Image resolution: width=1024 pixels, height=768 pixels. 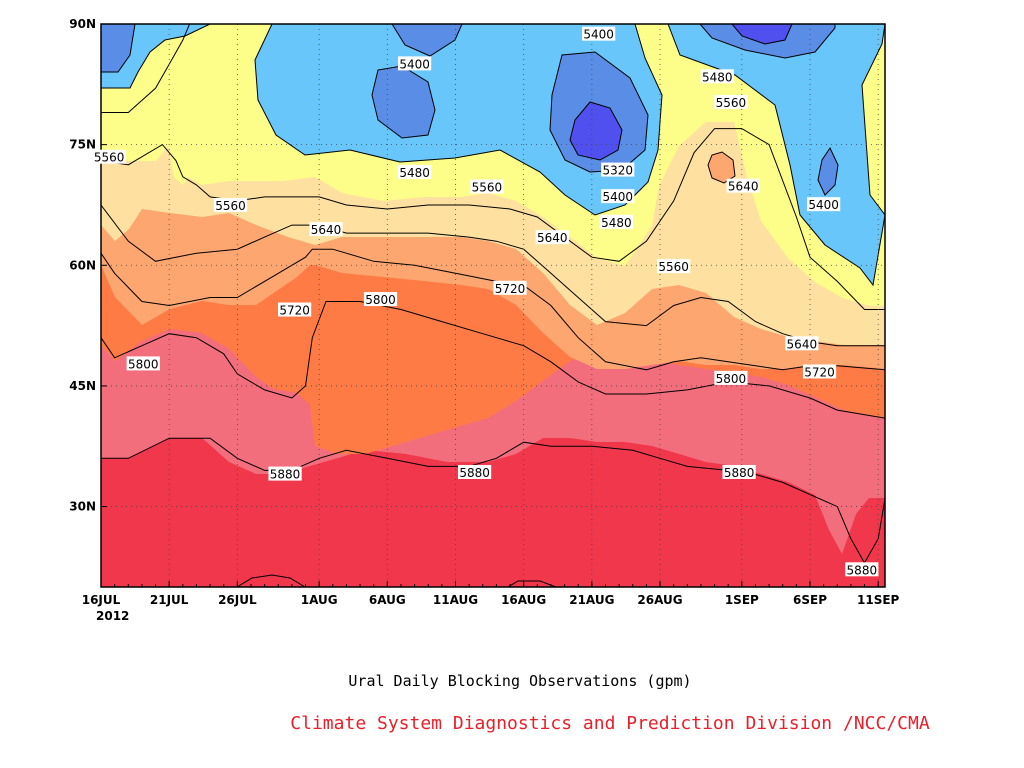 What do you see at coordinates (878, 600) in the screenshot?
I see `x-tick-label: 11SEP` at bounding box center [878, 600].